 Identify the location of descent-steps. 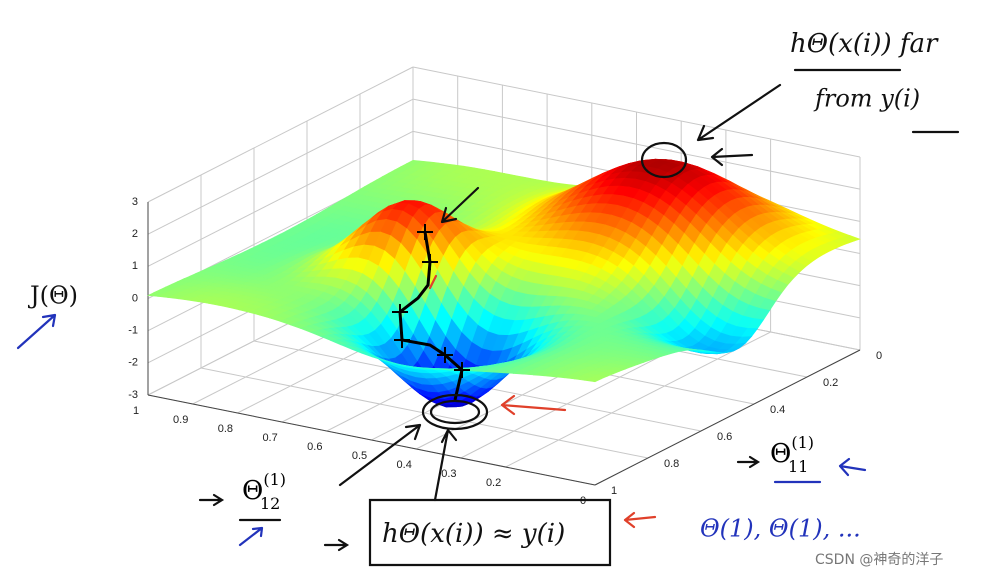
(431, 301).